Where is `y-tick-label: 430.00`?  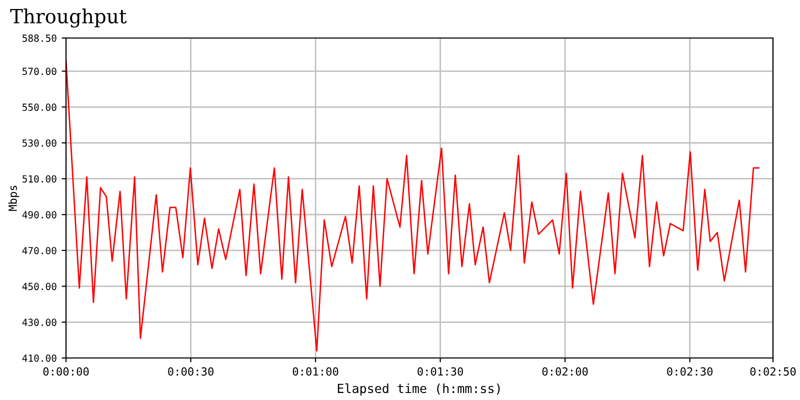
y-tick-label: 430.00 is located at coordinates (39, 322).